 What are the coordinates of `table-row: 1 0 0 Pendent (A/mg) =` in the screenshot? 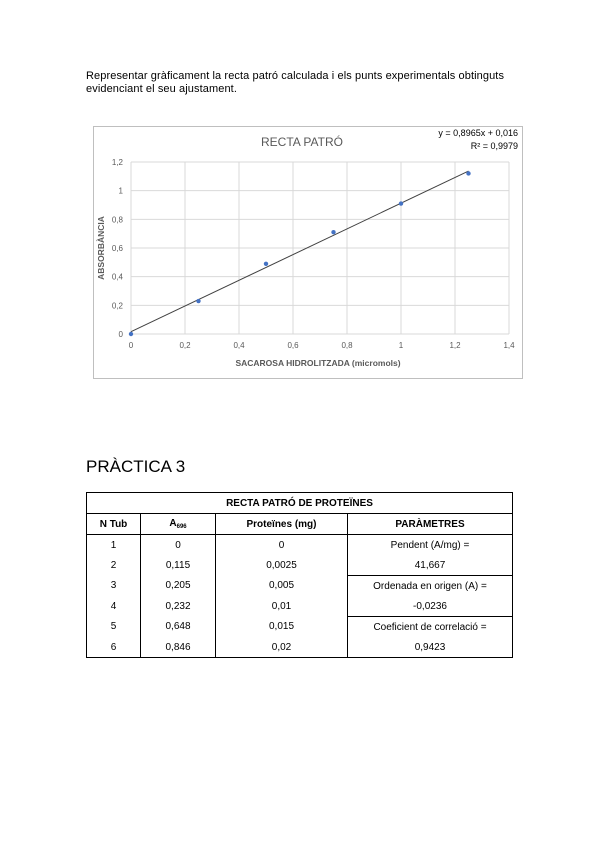 It's located at (299, 544).